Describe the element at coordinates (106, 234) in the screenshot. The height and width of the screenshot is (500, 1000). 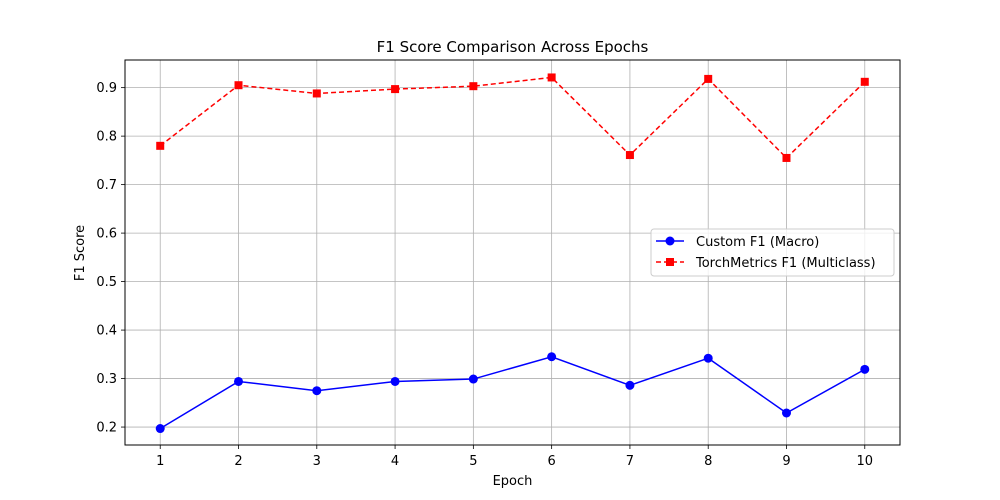
I see `y-tick-label: 0.6` at that location.